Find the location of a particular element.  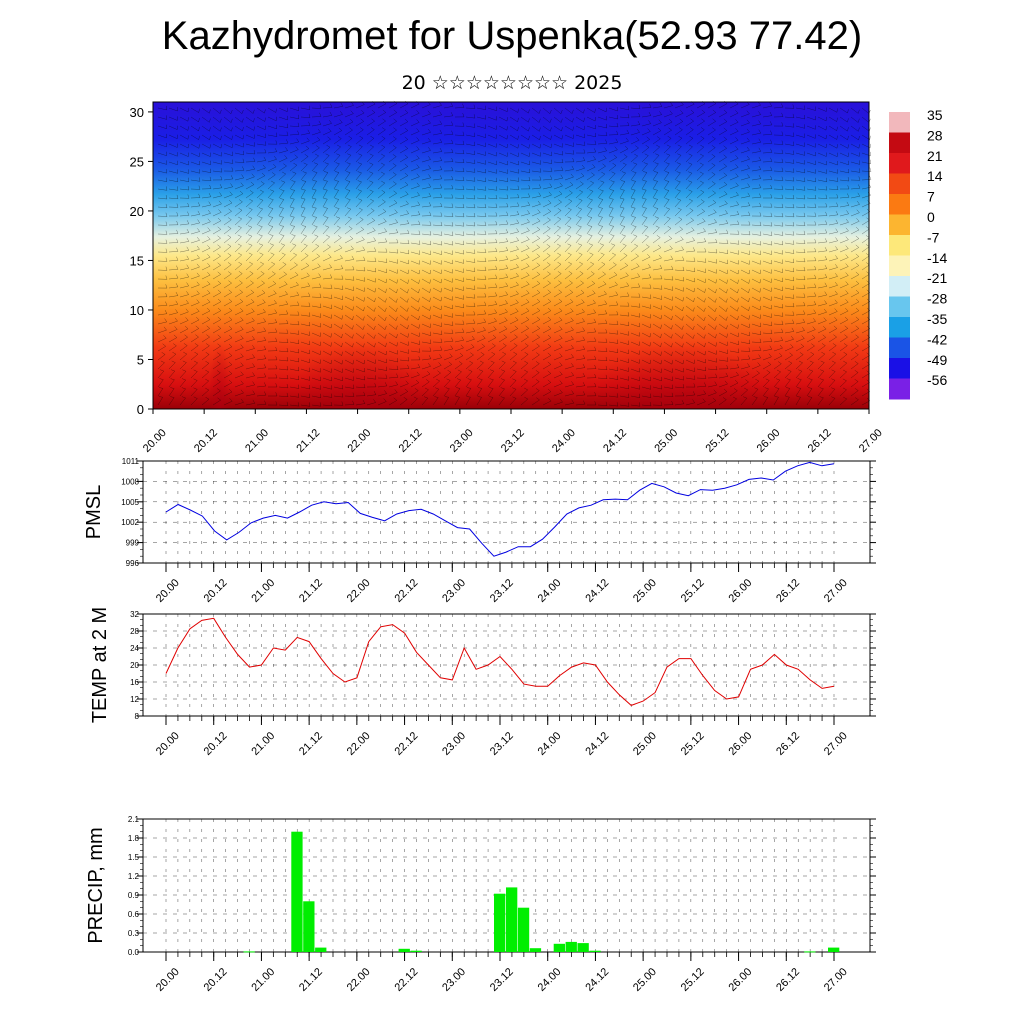

colorbar-label: 35 is located at coordinates (935, 115).